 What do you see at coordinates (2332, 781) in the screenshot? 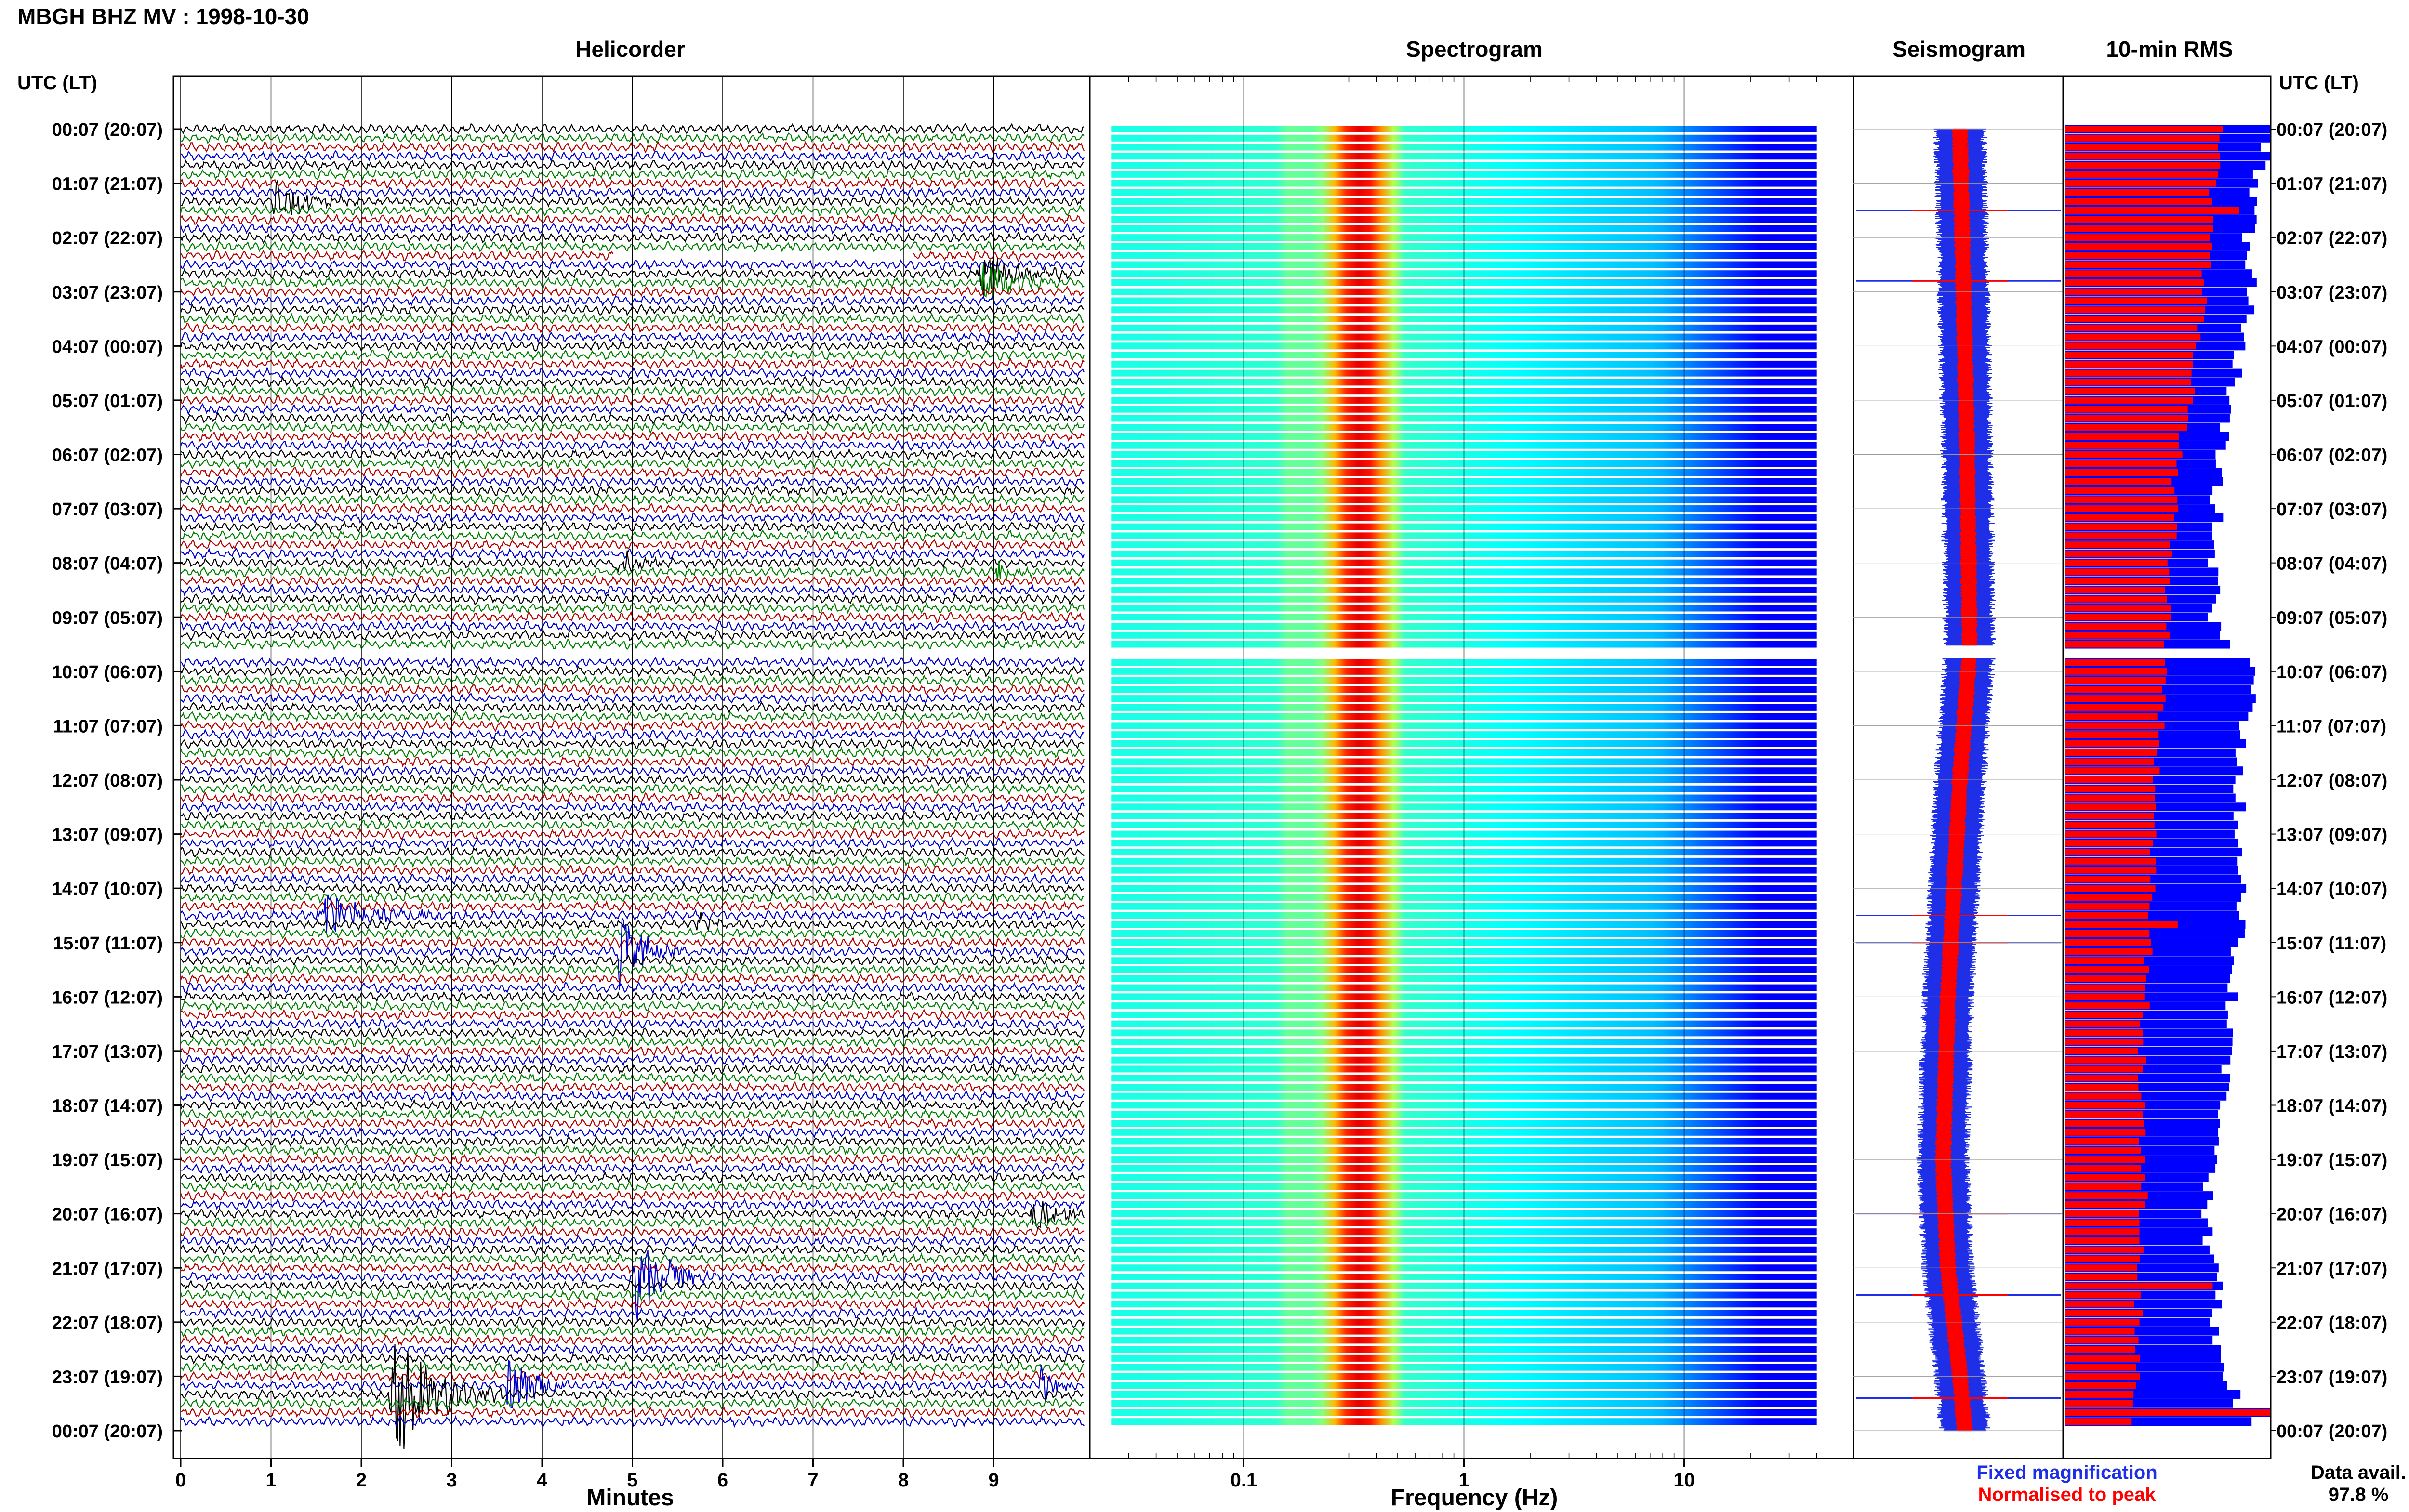
I see `time-label-right: 12:07 (08:07)` at bounding box center [2332, 781].